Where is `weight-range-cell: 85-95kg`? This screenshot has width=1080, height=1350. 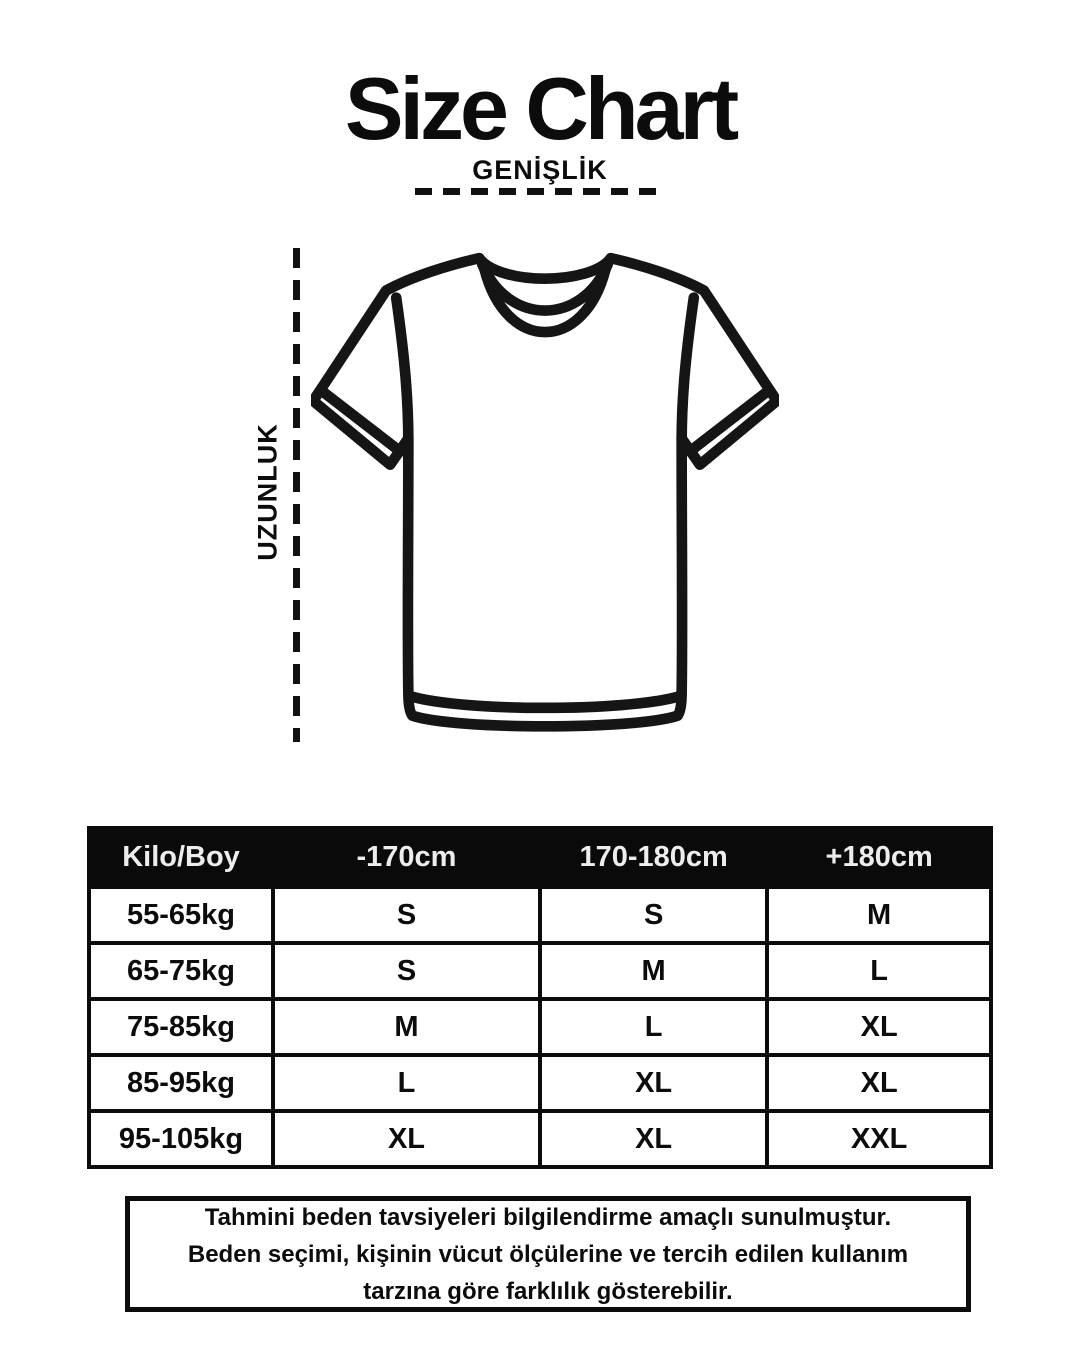
weight-range-cell: 85-95kg is located at coordinates (181, 1083).